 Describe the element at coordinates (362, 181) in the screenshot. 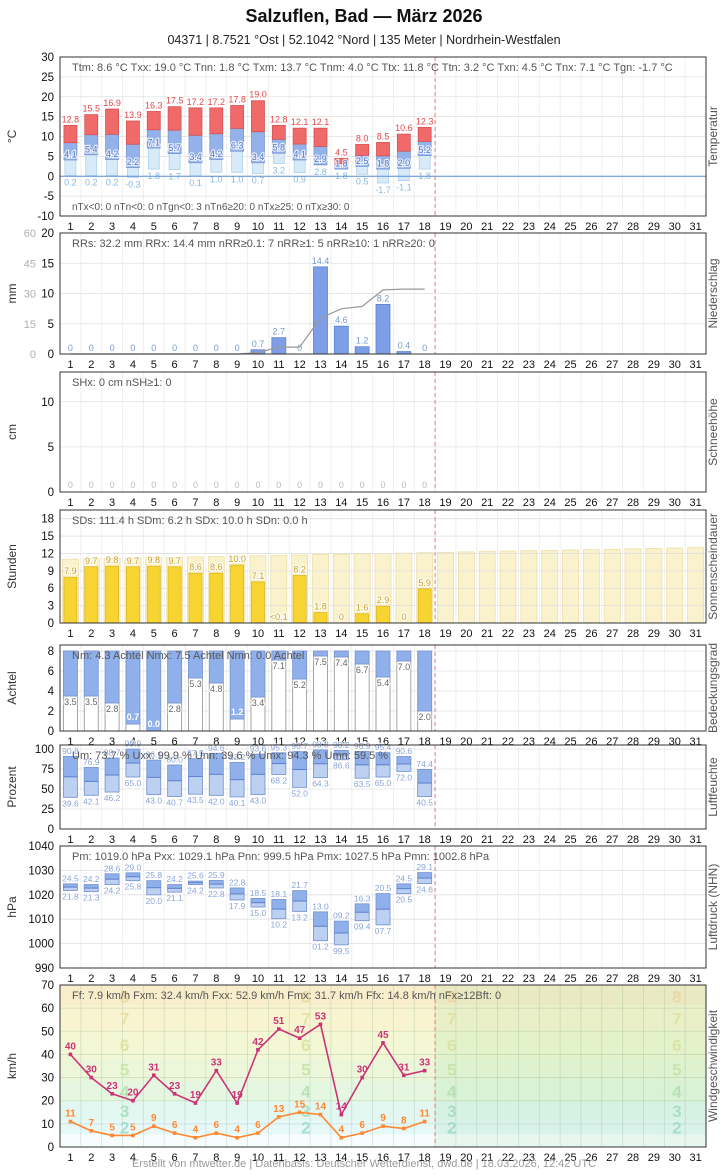

I see `svg-text: 0.5` at that location.